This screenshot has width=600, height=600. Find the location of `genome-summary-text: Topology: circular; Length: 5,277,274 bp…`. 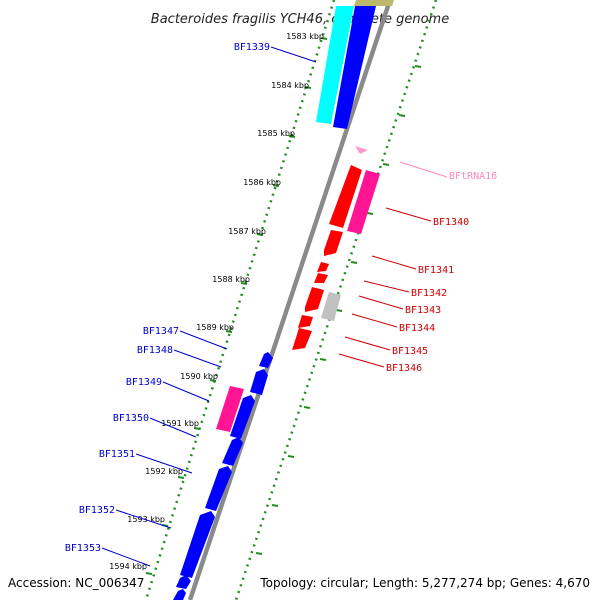

genome-summary-text: Topology: circular; Length: 5,277,274 bp… is located at coordinates (424, 583).